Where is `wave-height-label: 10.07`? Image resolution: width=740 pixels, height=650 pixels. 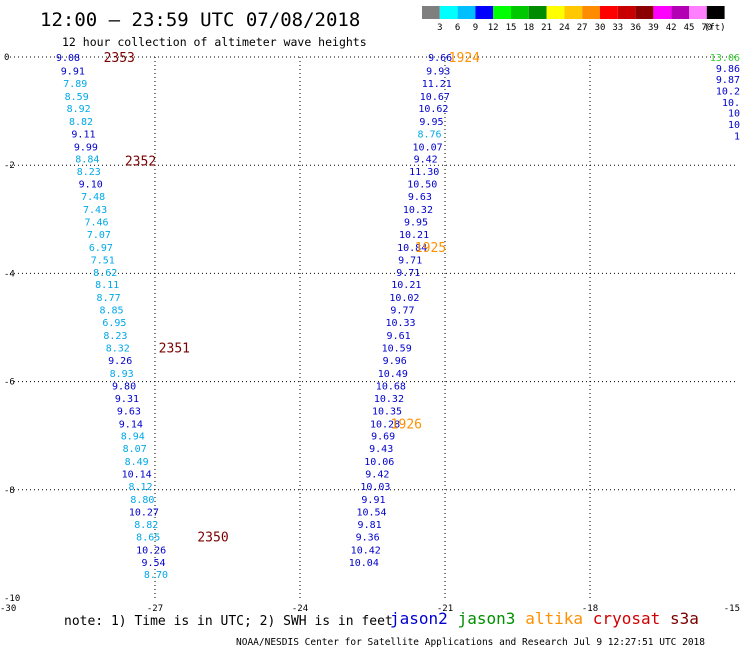
wave-height-label: 10.07 is located at coordinates (428, 147).